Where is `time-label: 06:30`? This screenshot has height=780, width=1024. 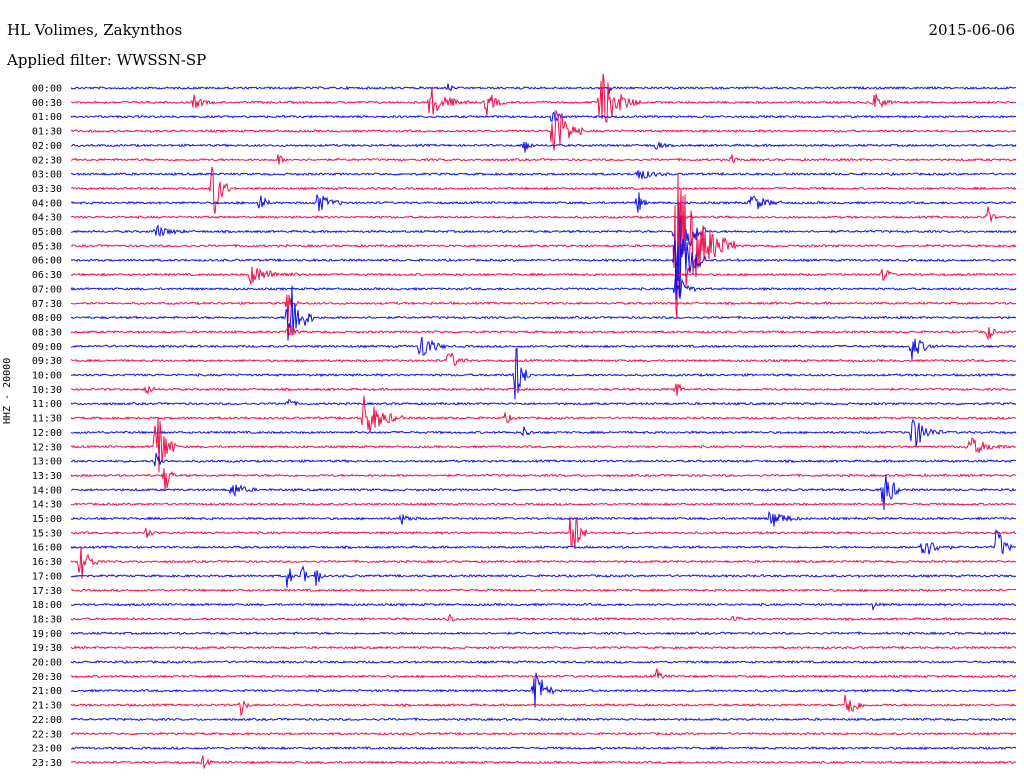
time-label: 06:30 is located at coordinates (47, 275).